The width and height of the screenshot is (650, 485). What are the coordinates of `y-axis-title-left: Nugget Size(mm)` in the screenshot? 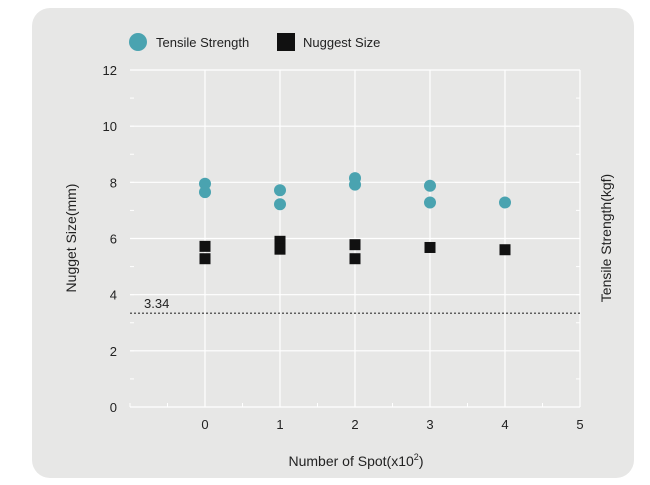 It's located at (71, 238).